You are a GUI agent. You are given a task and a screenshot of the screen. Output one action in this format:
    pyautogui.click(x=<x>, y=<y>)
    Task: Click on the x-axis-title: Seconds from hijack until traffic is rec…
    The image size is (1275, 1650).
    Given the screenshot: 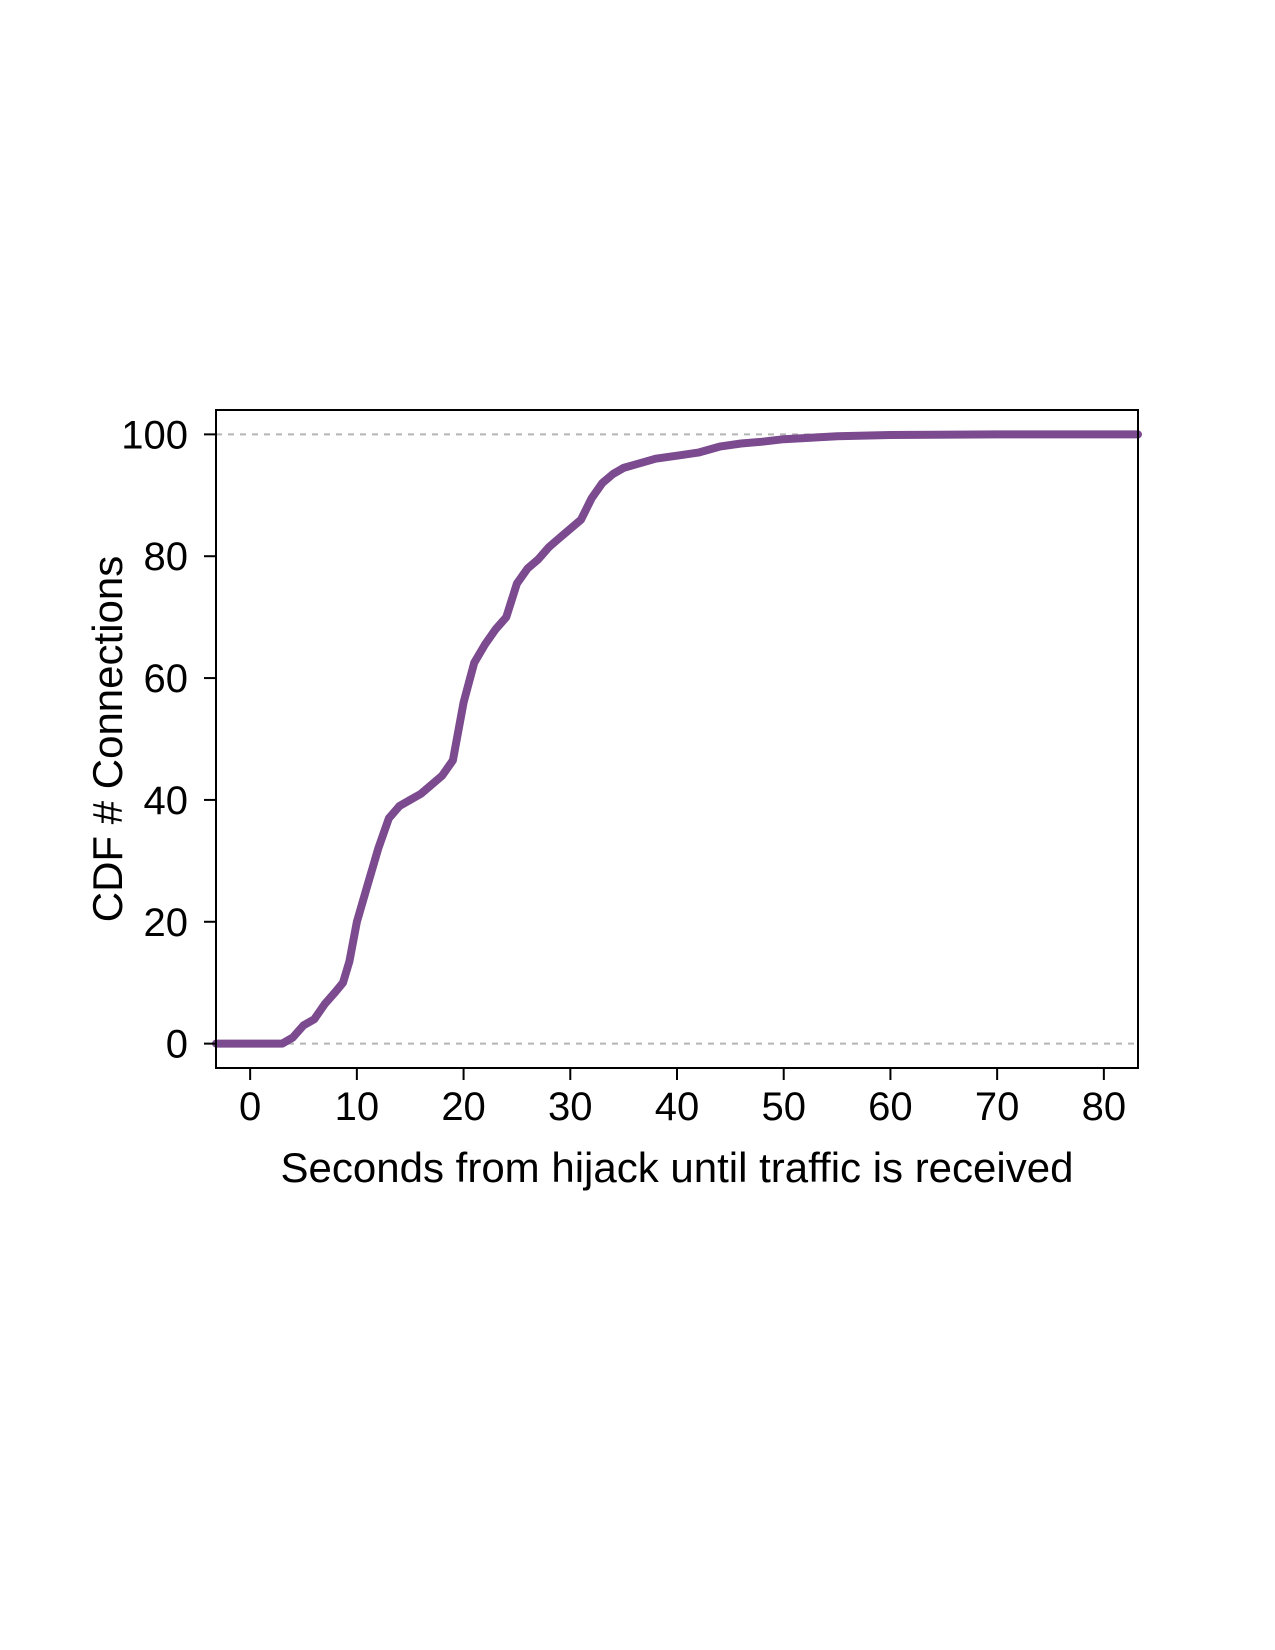 What is the action you would take?
    pyautogui.click(x=677, y=1167)
    